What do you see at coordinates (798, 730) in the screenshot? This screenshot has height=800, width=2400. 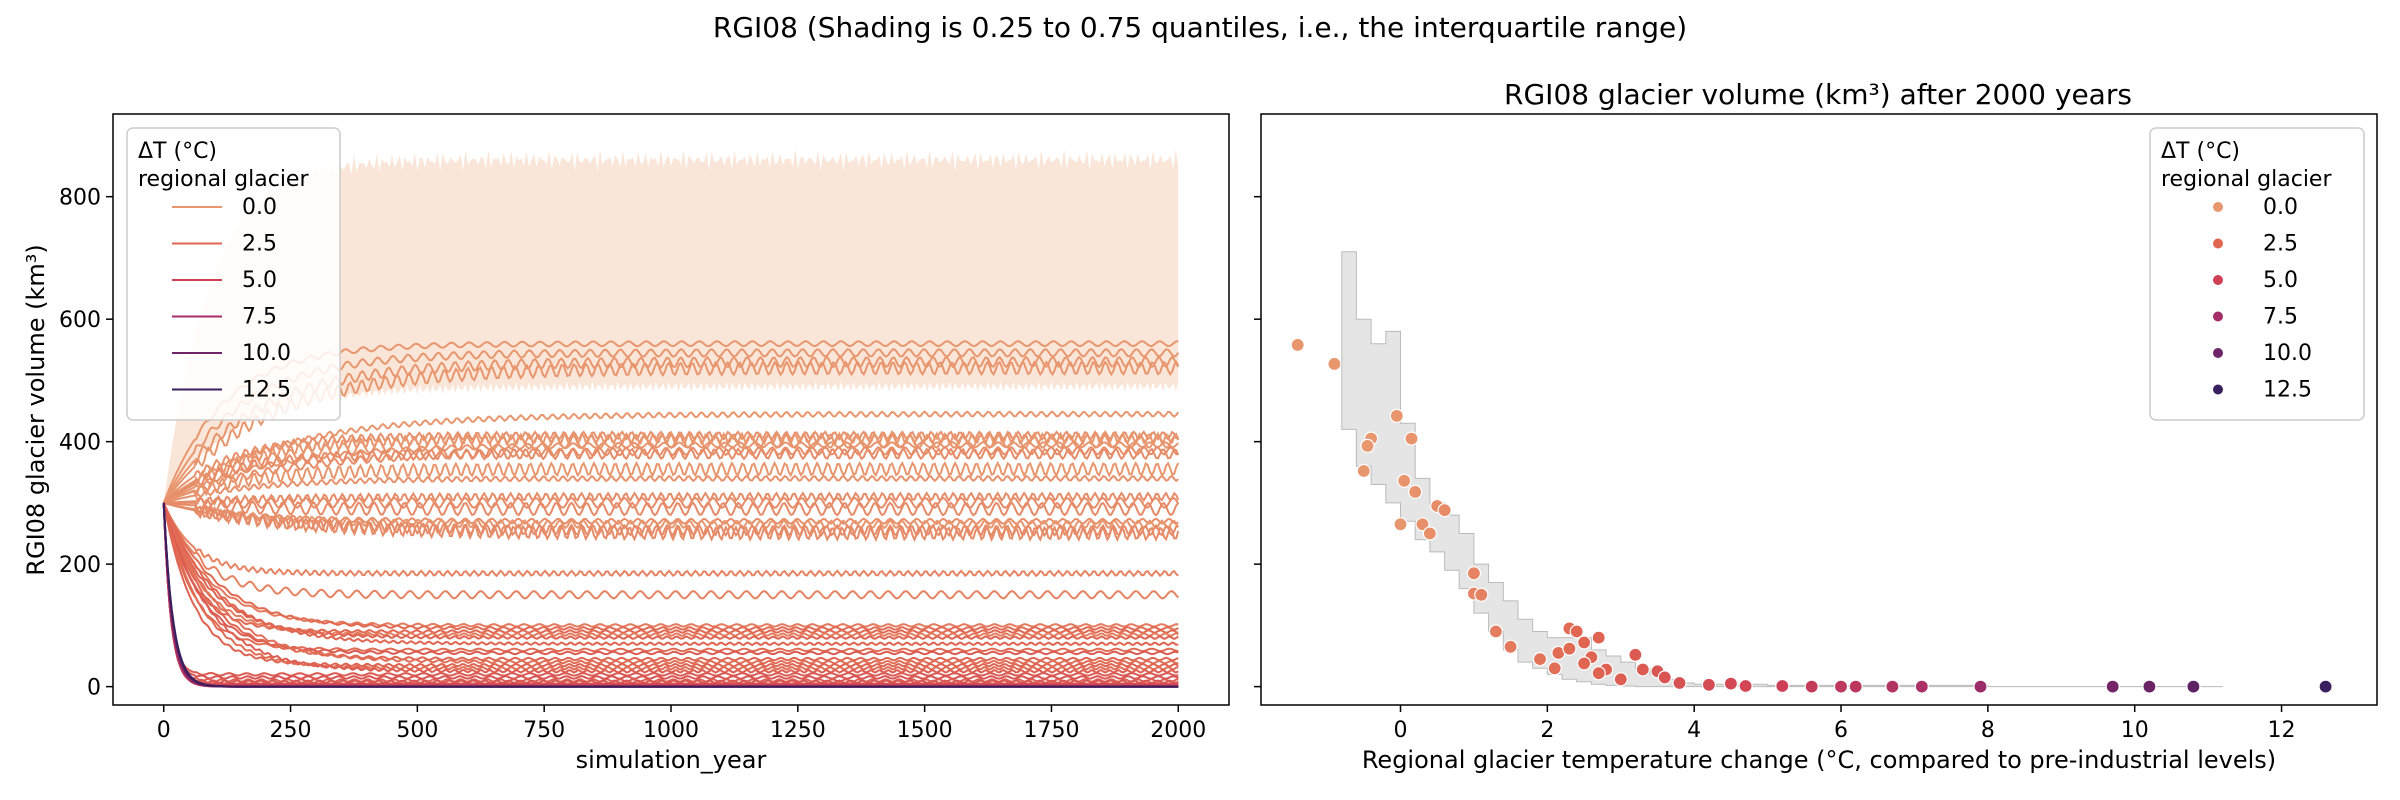 I see `x-tick-label: 1250` at bounding box center [798, 730].